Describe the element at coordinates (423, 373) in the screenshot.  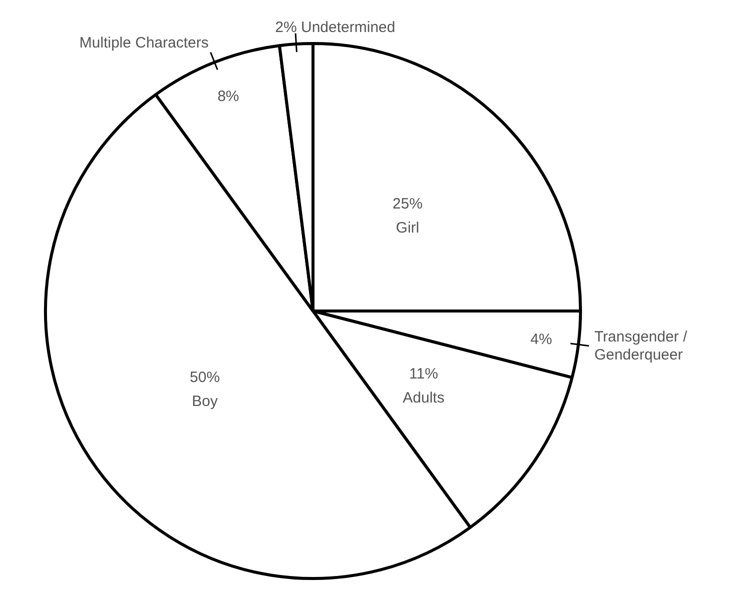
I see `data-label: 11%` at that location.